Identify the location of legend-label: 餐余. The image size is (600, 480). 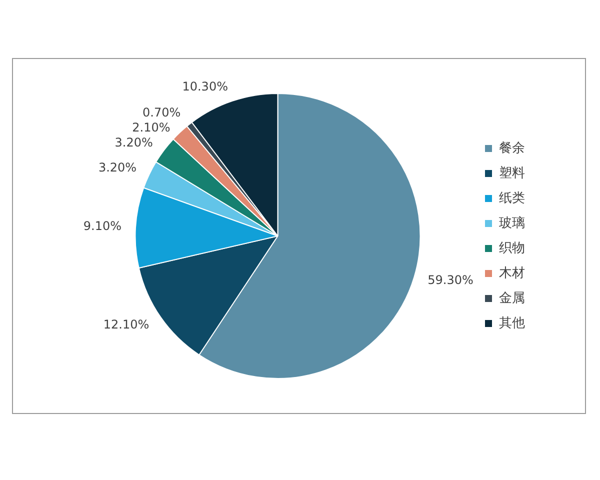
(512, 148).